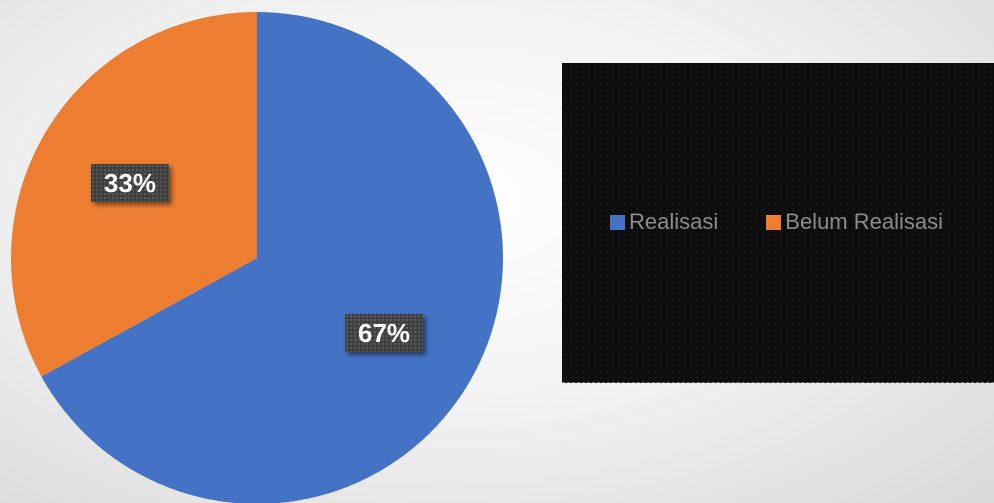 The width and height of the screenshot is (994, 503). Describe the element at coordinates (774, 222) in the screenshot. I see `legend-swatch-belum-realisasi` at that location.